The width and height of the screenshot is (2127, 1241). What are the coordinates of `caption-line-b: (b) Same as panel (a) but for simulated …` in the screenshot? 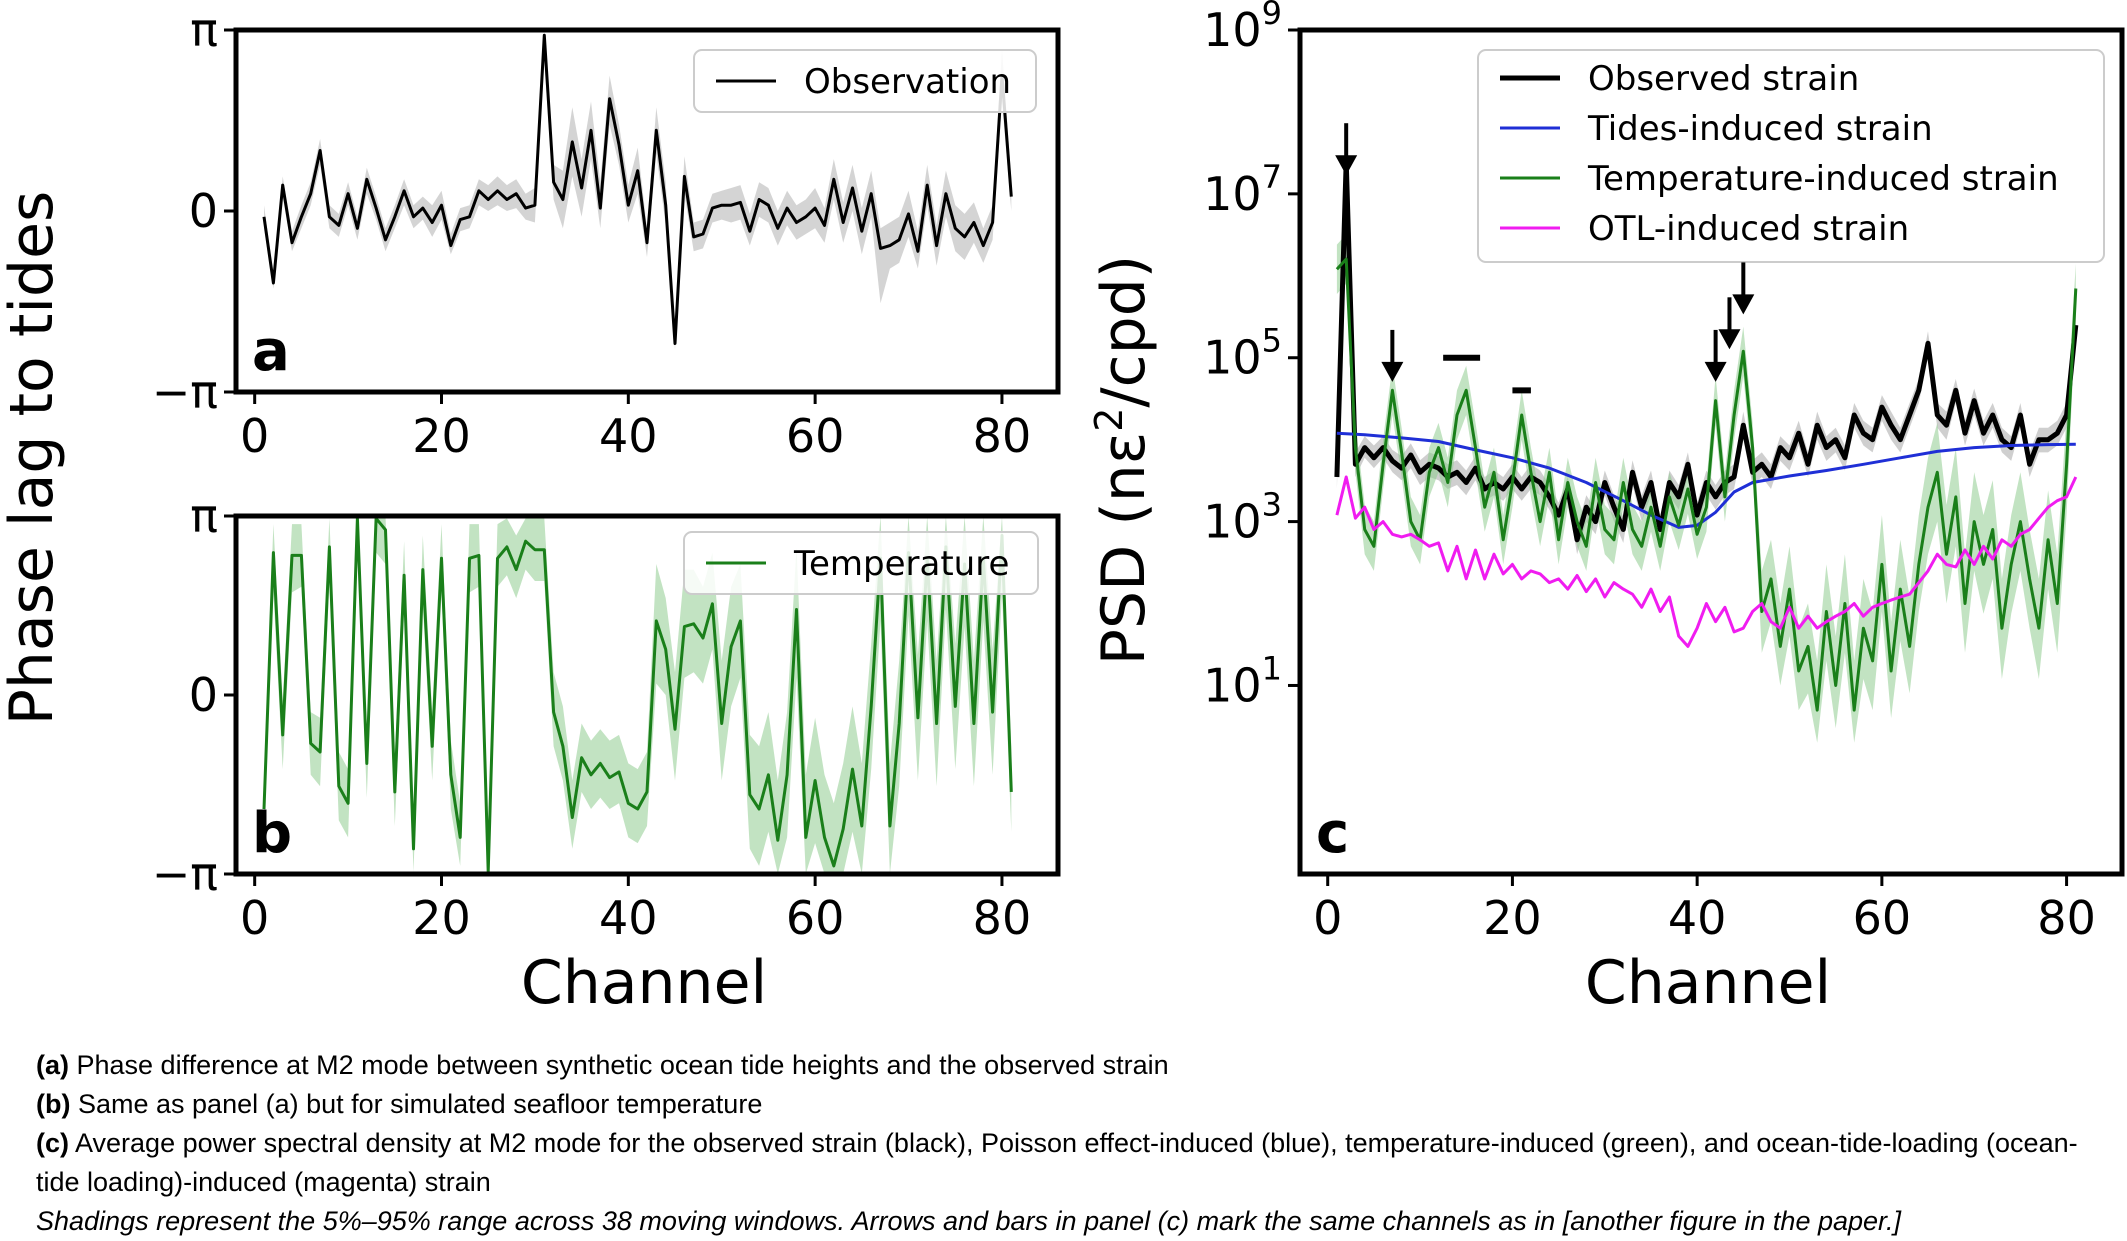 It's located at (1066, 1104).